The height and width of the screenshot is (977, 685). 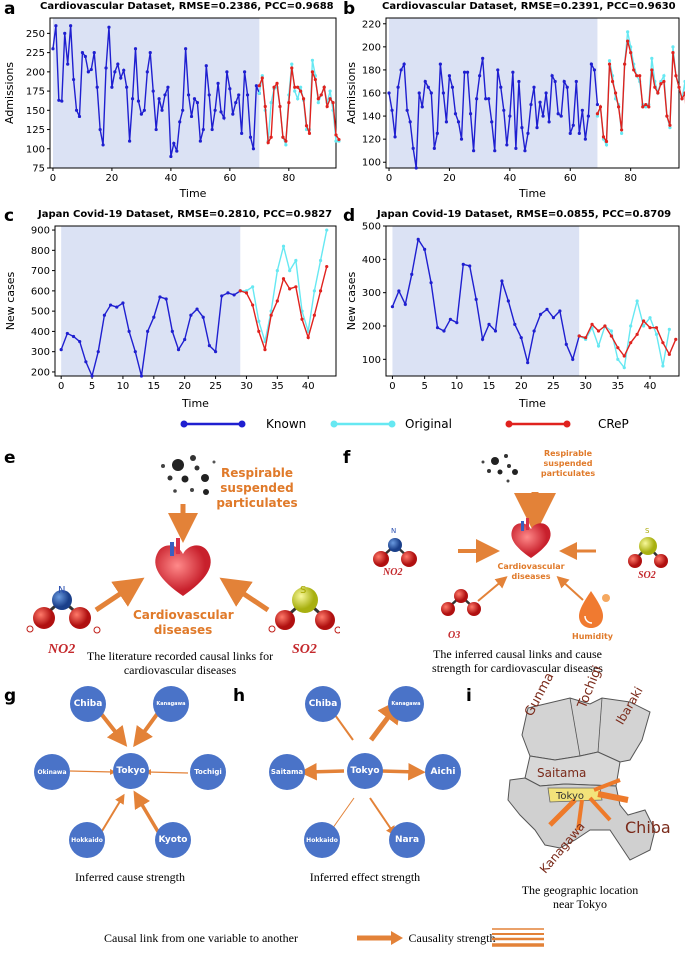 I want to click on chart-a-ytick-label: 200, so click(x=35, y=72).